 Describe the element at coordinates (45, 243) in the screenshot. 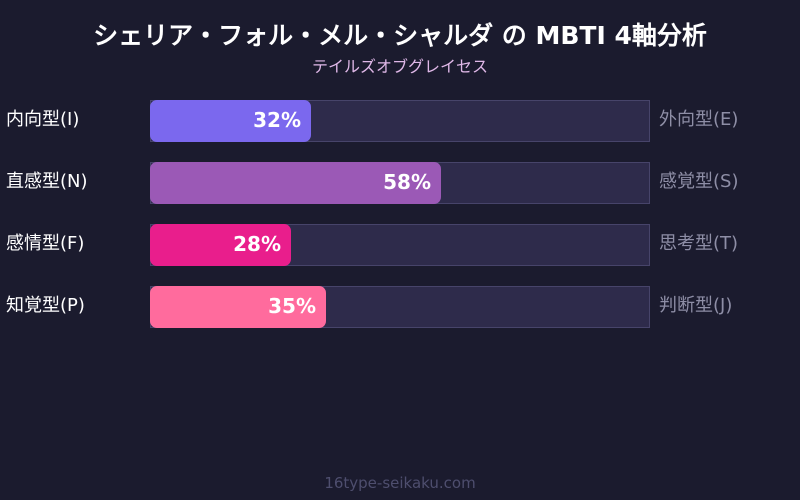

I see `left-trait-label: 感情型(F)` at that location.